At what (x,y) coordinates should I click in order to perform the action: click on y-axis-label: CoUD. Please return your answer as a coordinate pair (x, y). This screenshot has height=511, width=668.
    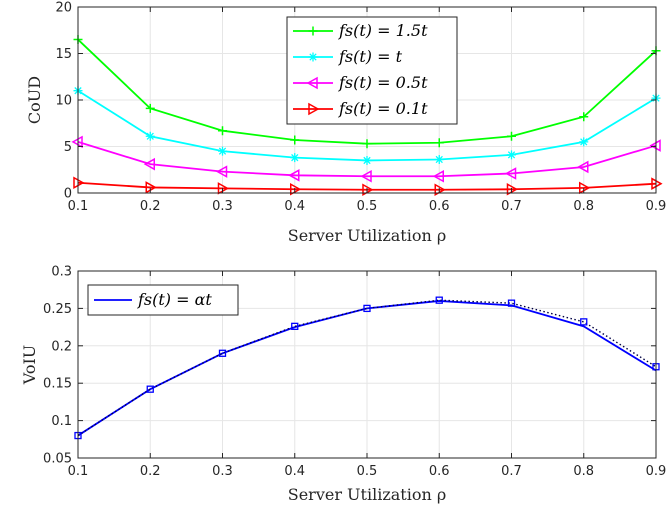
    Looking at the image, I should click on (34, 100).